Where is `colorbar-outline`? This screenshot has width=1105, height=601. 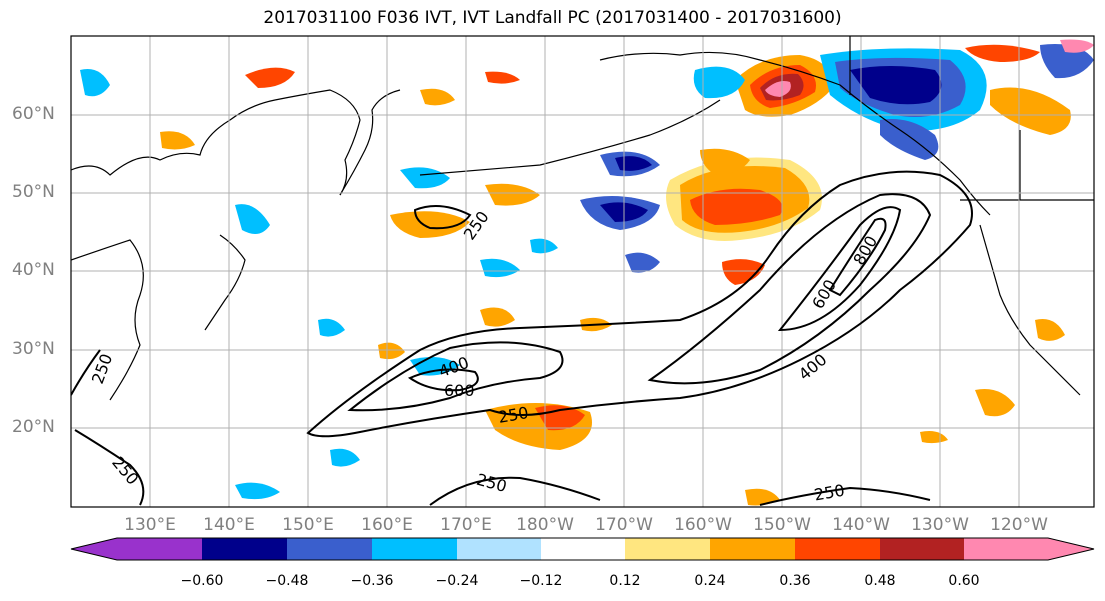 colorbar-outline is located at coordinates (582, 549).